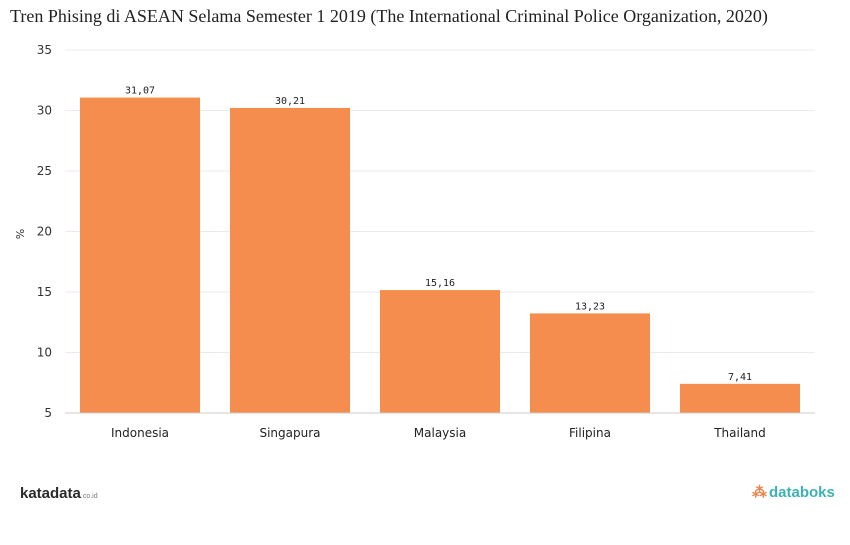 This screenshot has width=850, height=545. I want to click on y-tick-label: 30, so click(44, 111).